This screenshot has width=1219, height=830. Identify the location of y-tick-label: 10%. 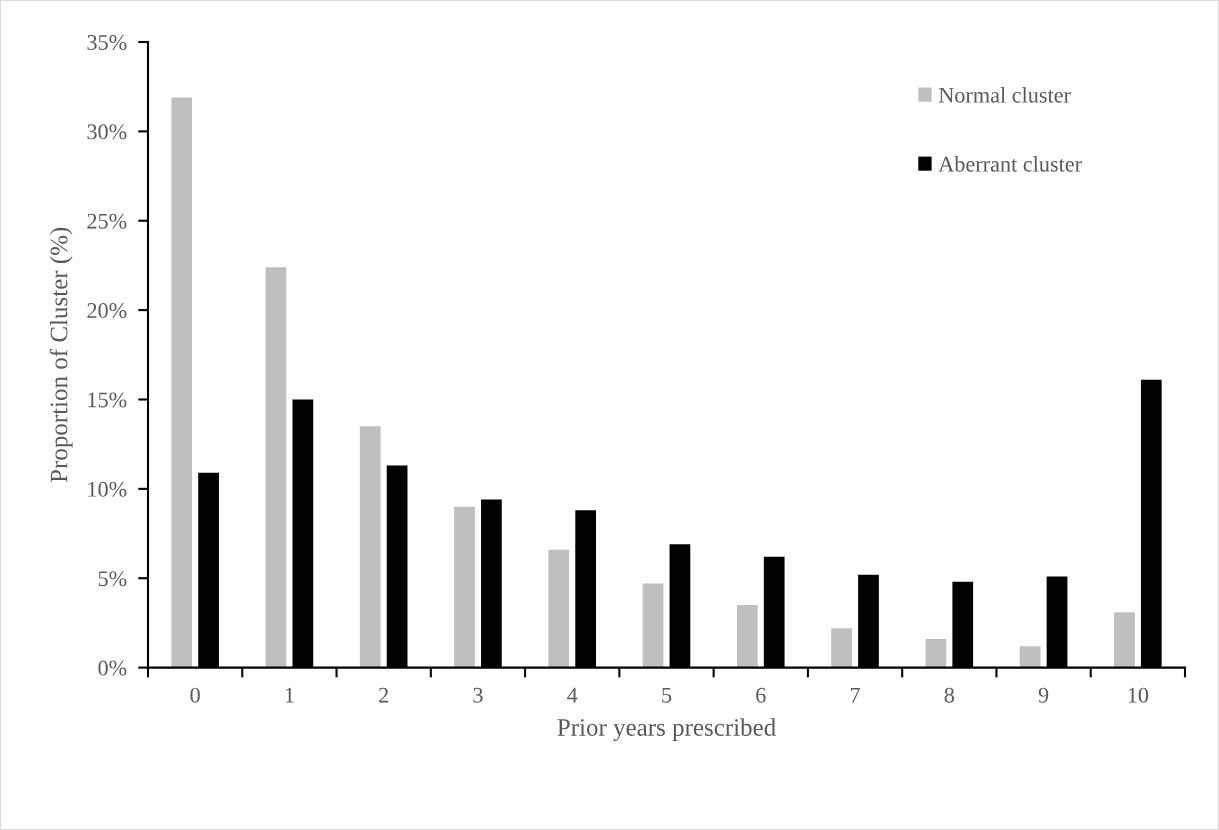
(107, 489).